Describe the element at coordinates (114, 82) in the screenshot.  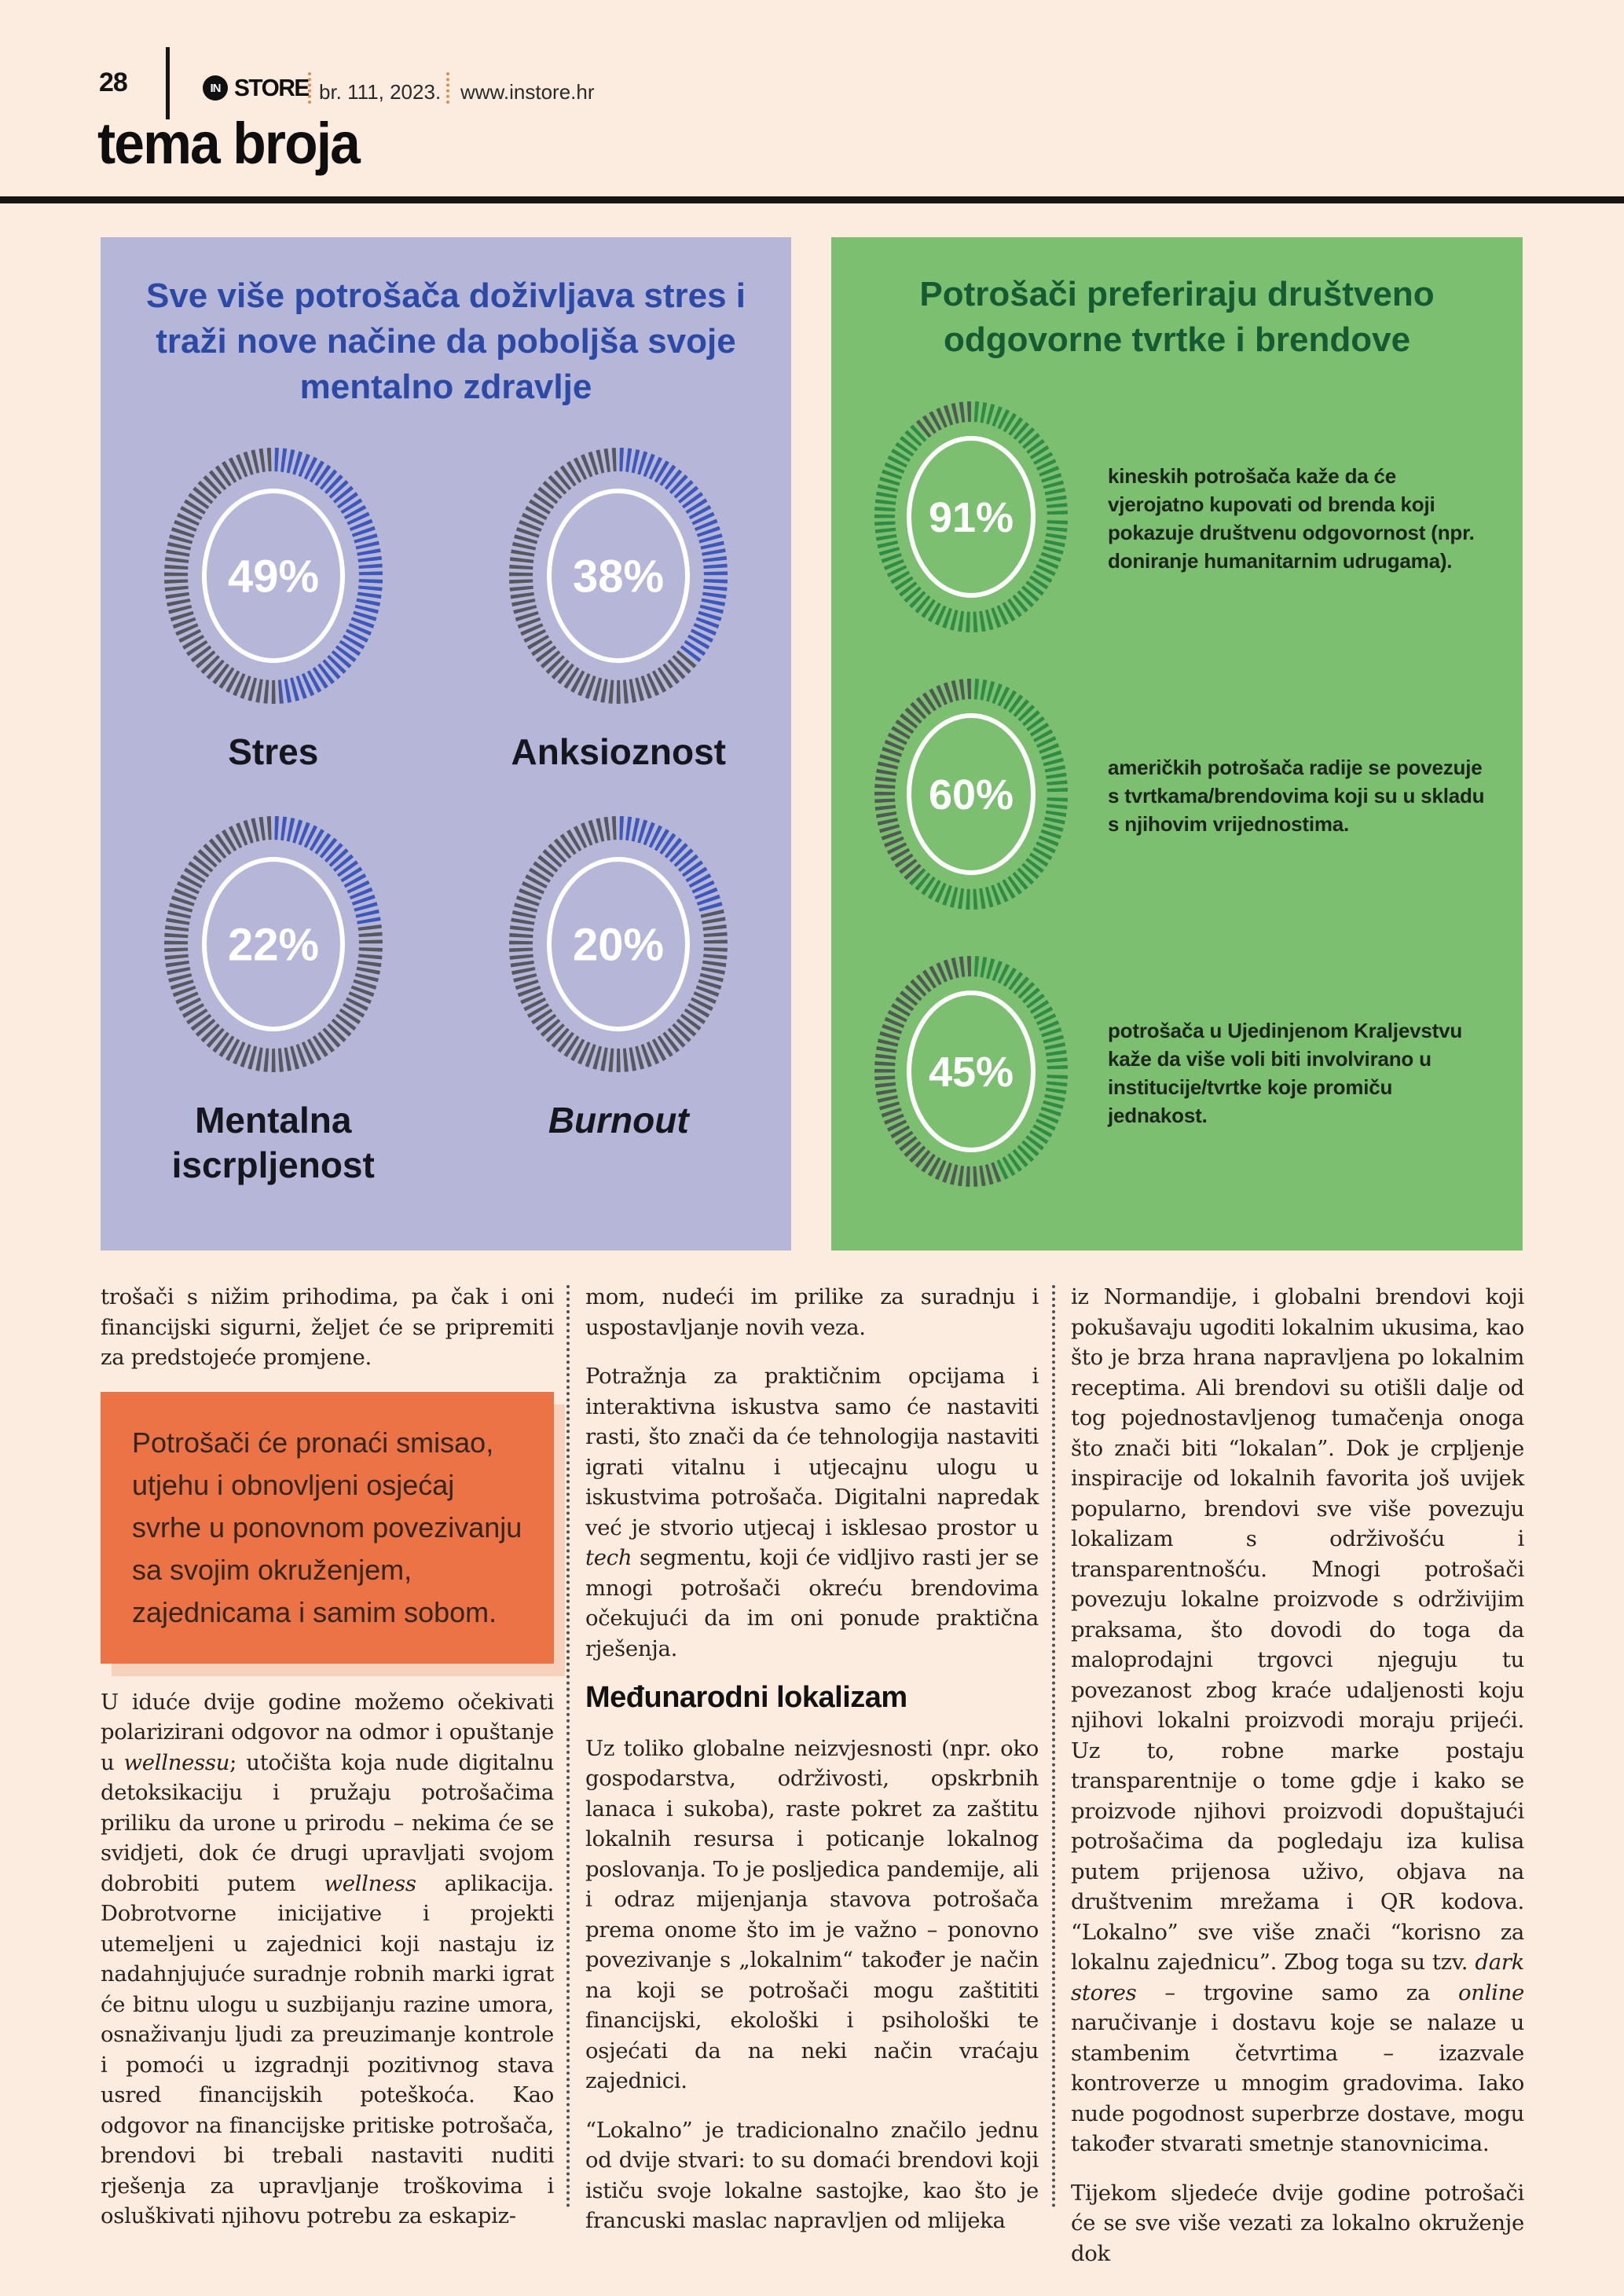
I see `page-number: 28` at that location.